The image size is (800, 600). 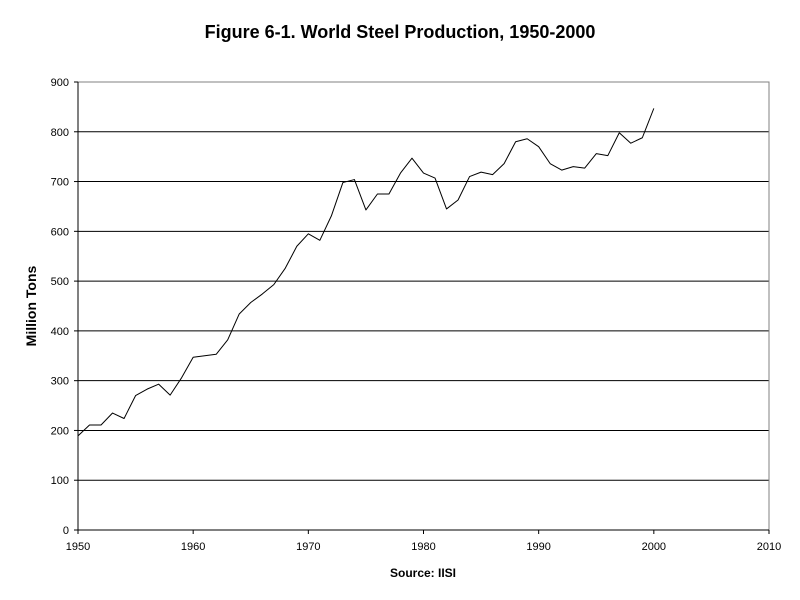 What do you see at coordinates (423, 573) in the screenshot?
I see `x-axis-label: Source: IISI` at bounding box center [423, 573].